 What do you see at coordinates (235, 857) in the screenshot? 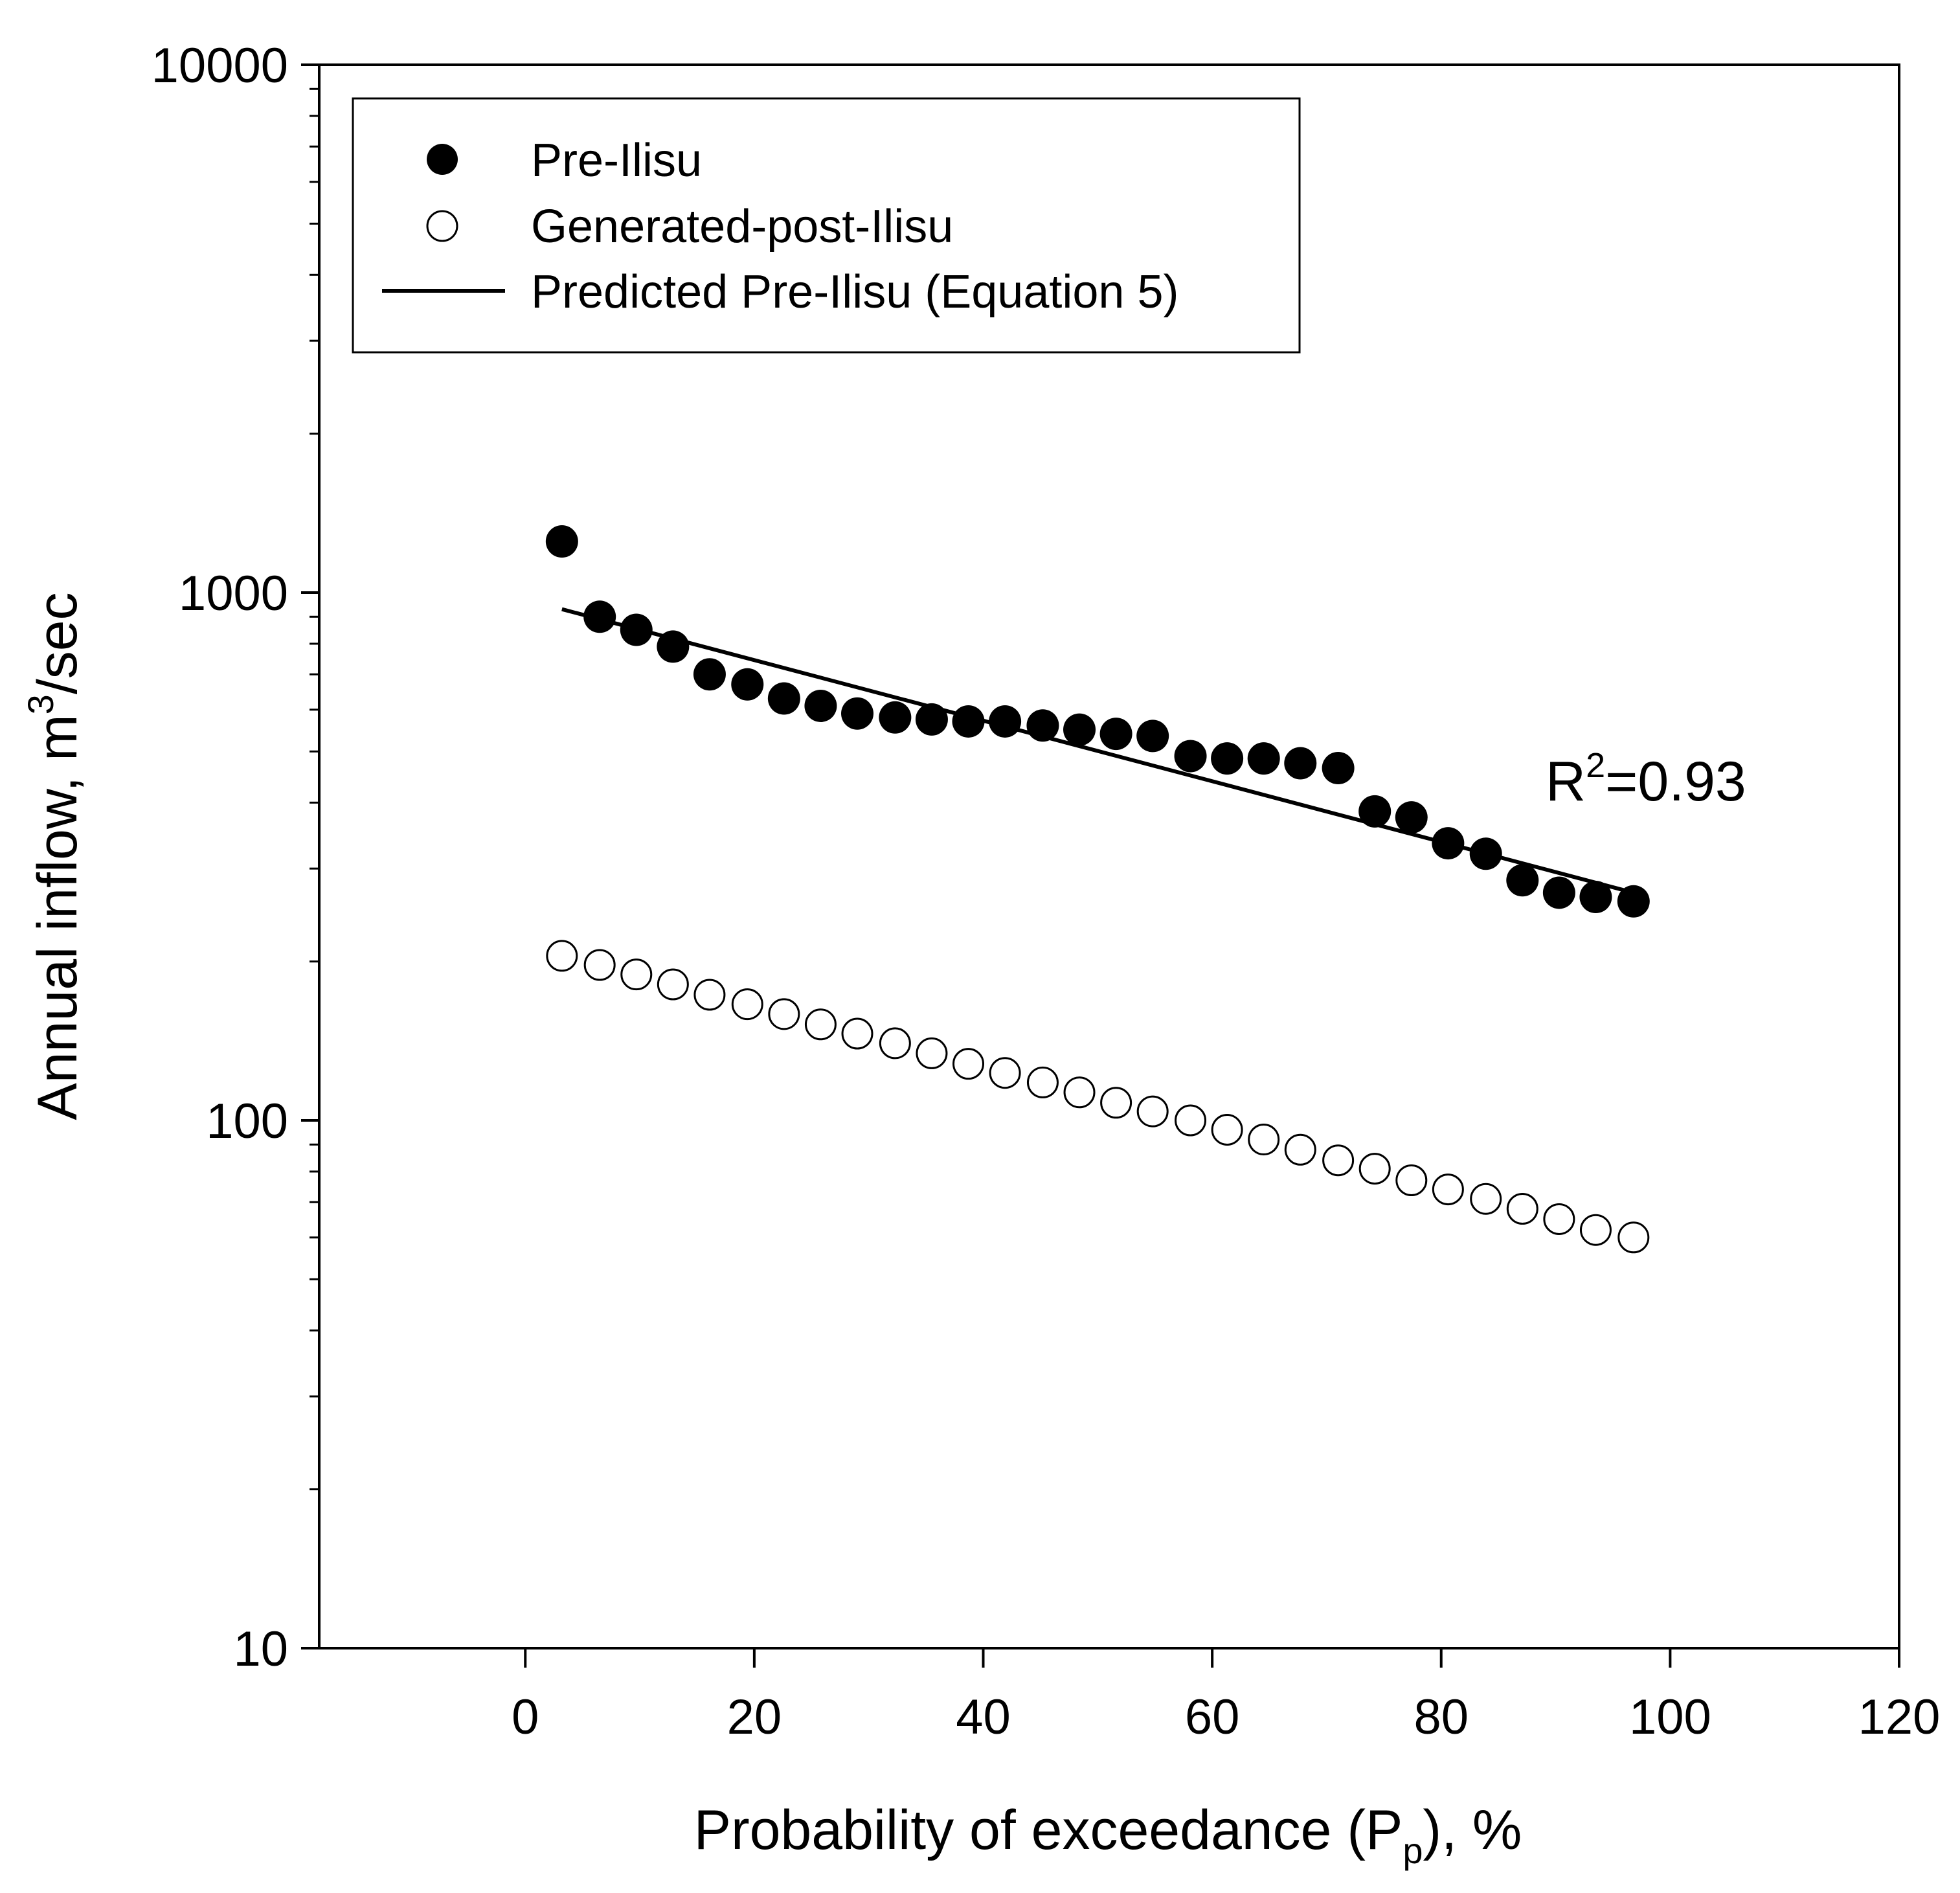
I see `y-axis-ticks: 10 100 1000 10000` at bounding box center [235, 857].